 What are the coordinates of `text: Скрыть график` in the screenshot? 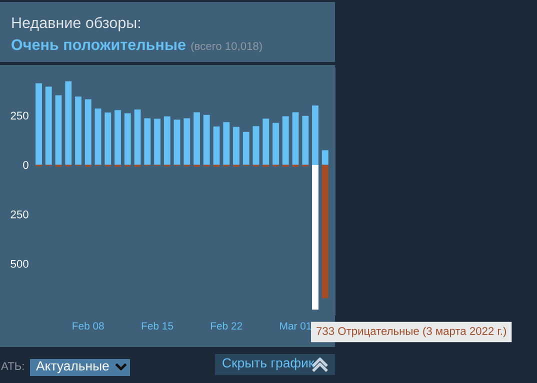 It's located at (268, 364).